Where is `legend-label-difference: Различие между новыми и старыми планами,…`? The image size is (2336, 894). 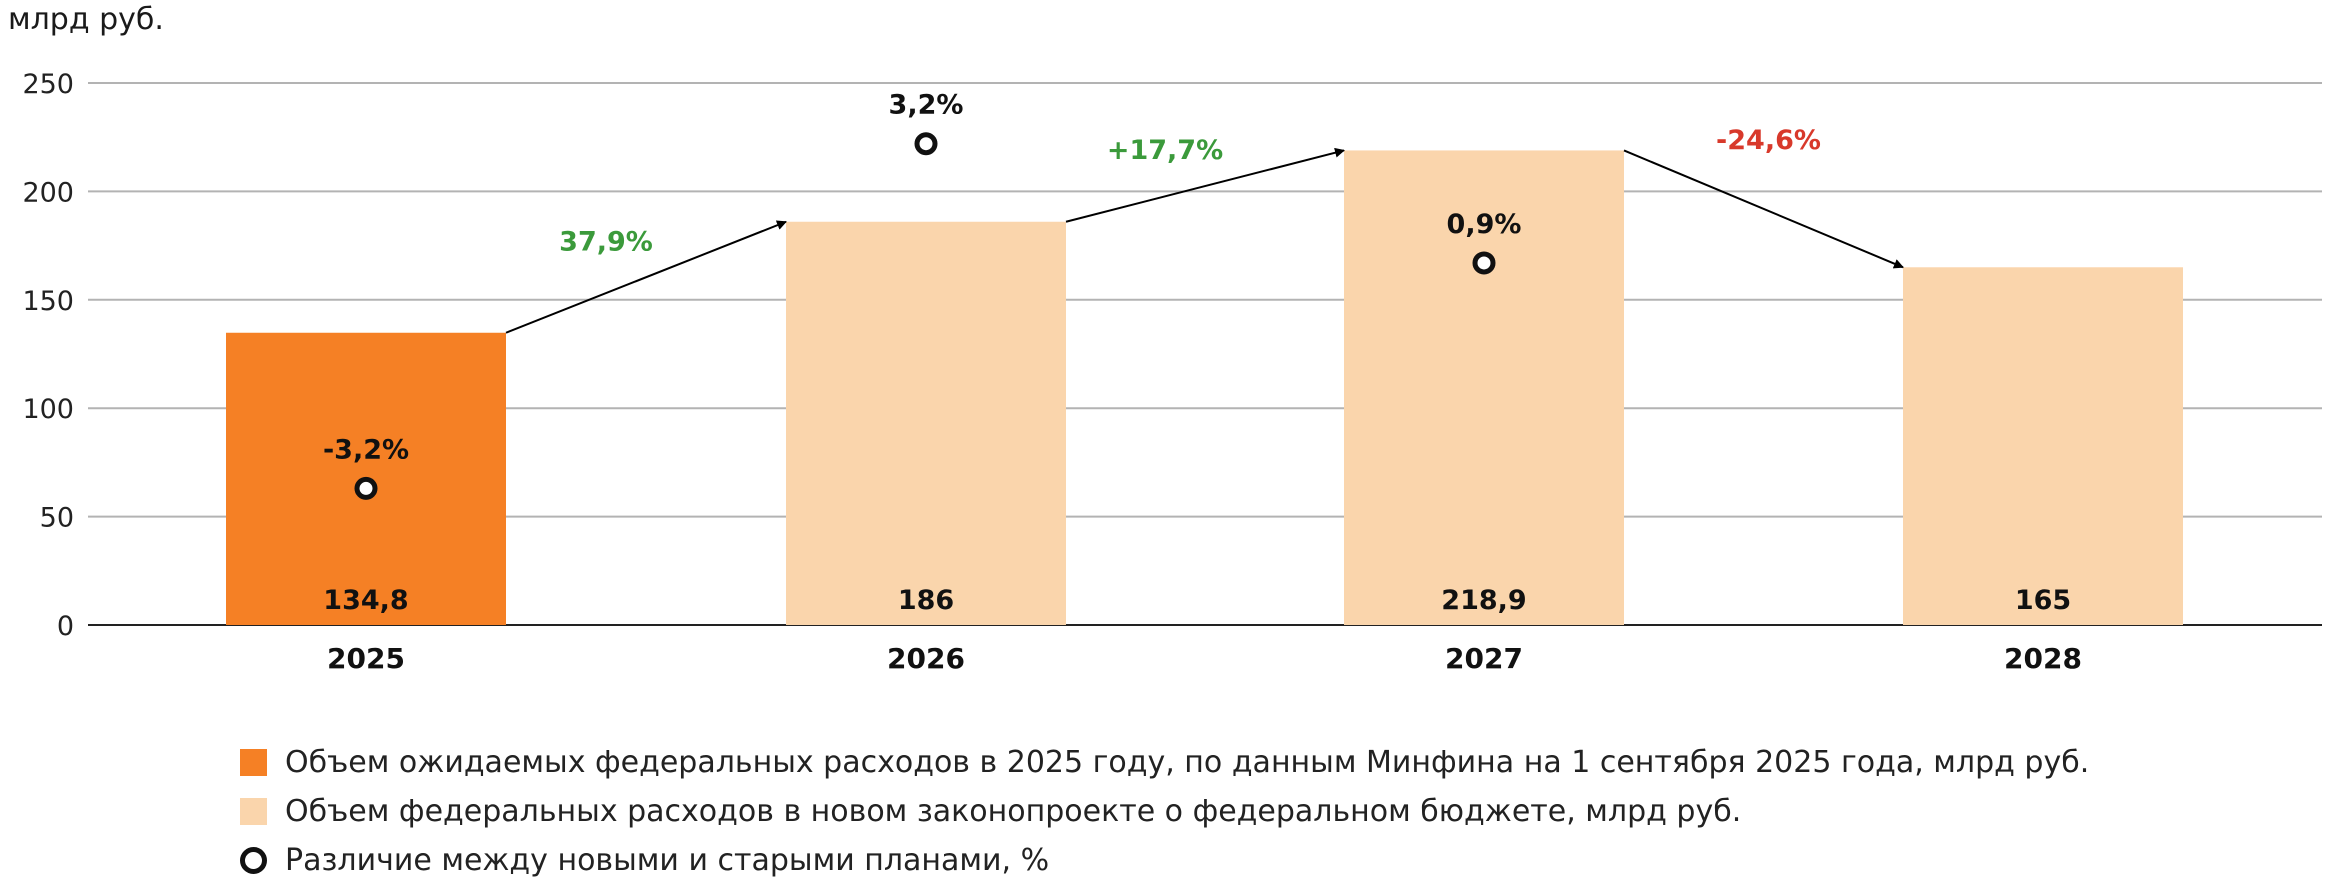 legend-label-difference: Различие между новыми и старыми планами,… is located at coordinates (667, 860).